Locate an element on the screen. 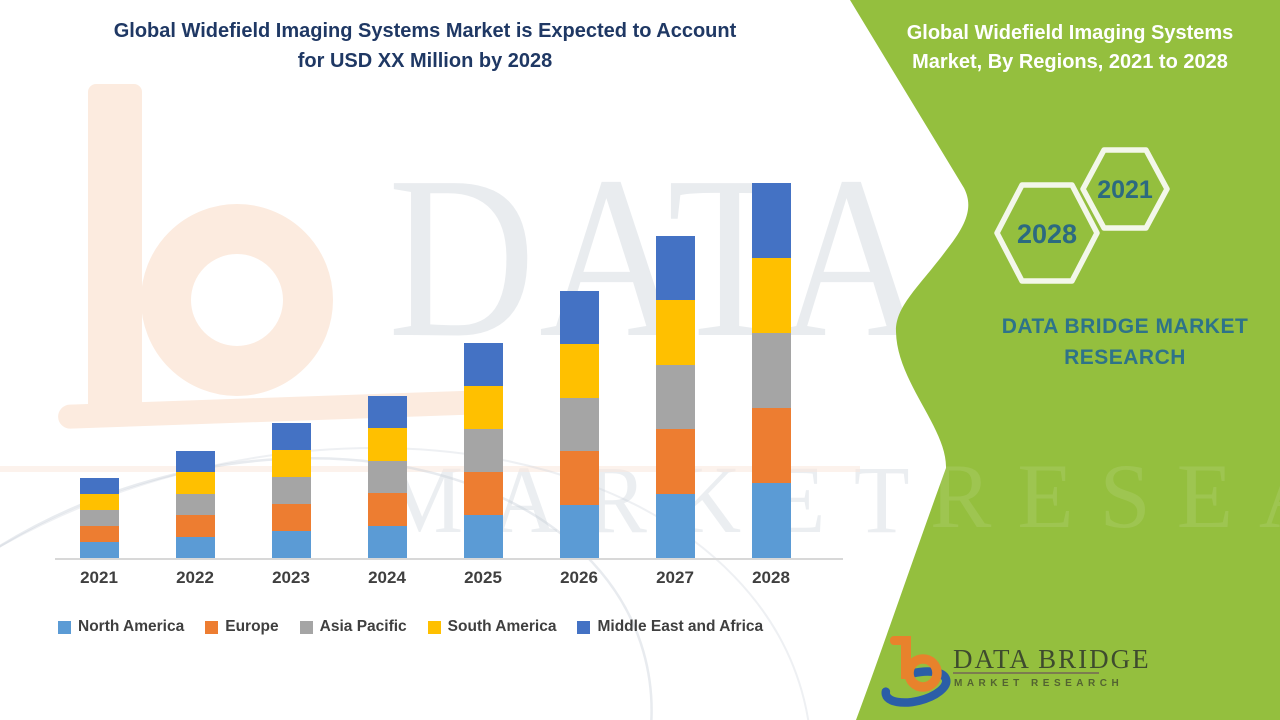 The width and height of the screenshot is (1280, 720). hexagon-2021 is located at coordinates (1125, 189).